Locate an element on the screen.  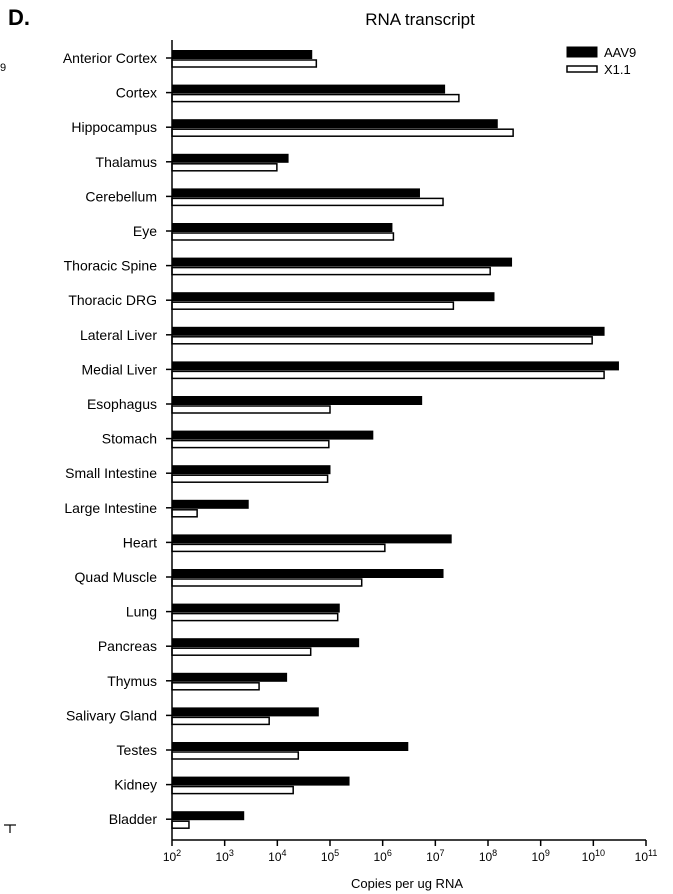
x-tick-label: 10³ is located at coordinates (224, 856).